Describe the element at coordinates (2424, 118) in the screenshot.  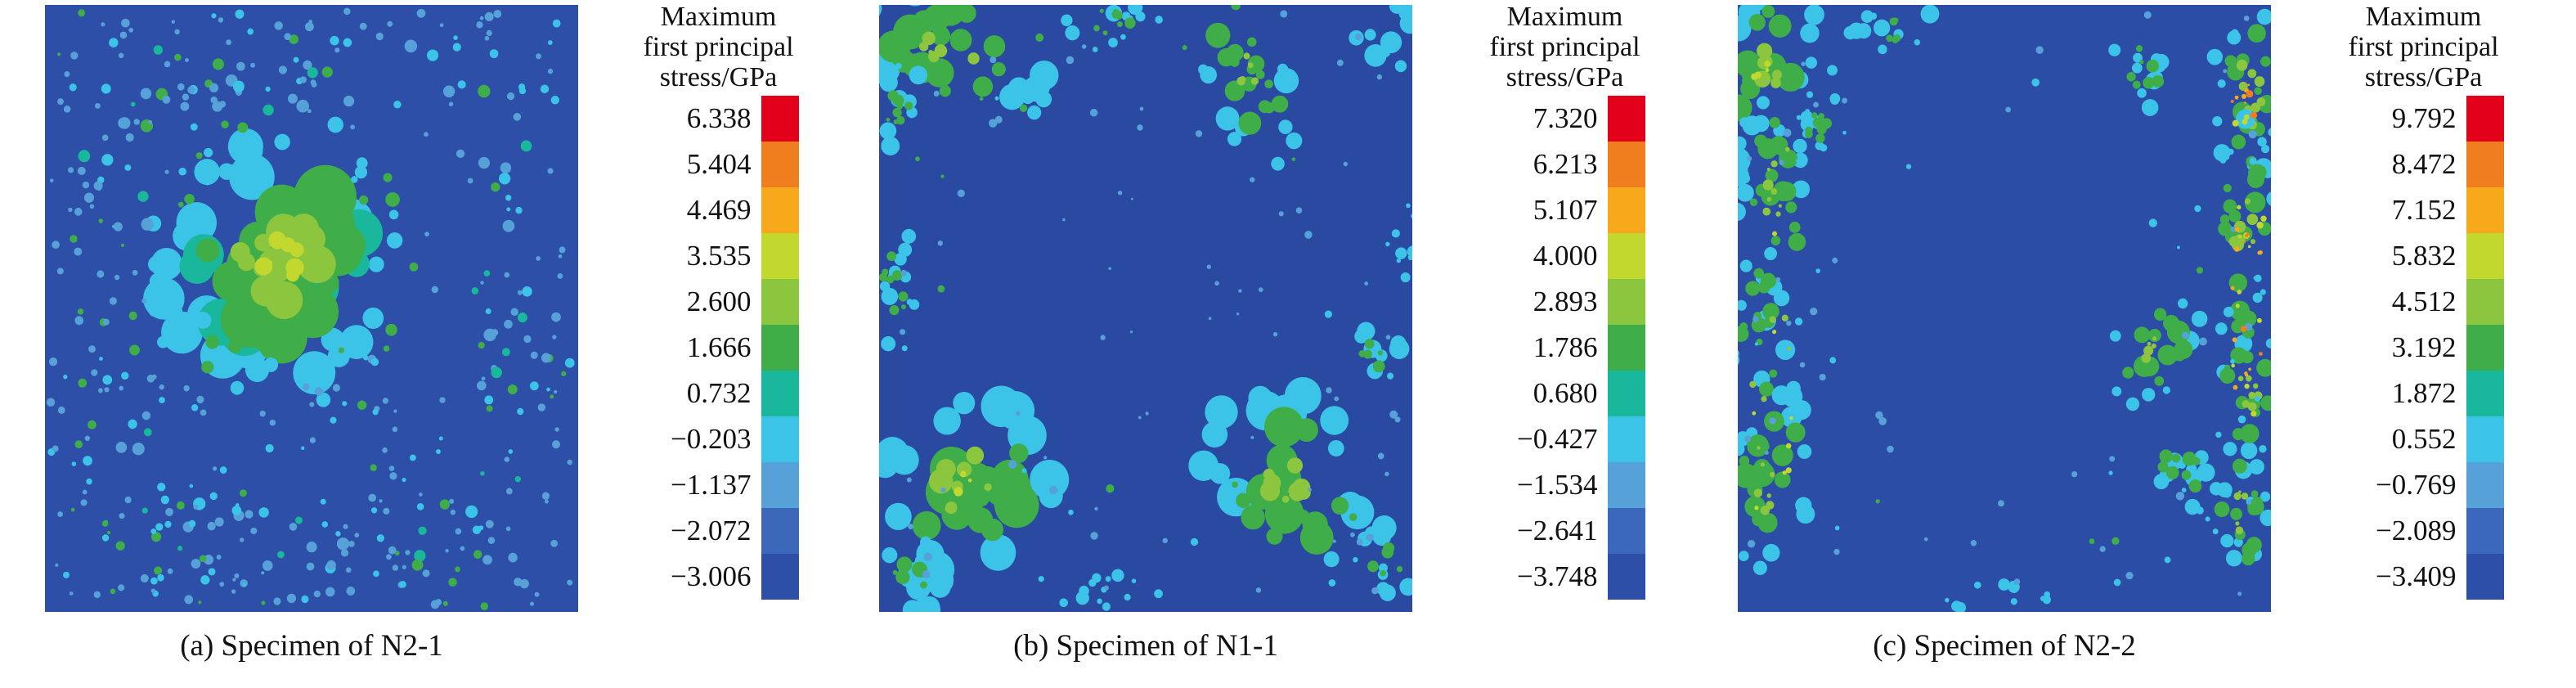
I see `legend-tick-value: 9.792` at that location.